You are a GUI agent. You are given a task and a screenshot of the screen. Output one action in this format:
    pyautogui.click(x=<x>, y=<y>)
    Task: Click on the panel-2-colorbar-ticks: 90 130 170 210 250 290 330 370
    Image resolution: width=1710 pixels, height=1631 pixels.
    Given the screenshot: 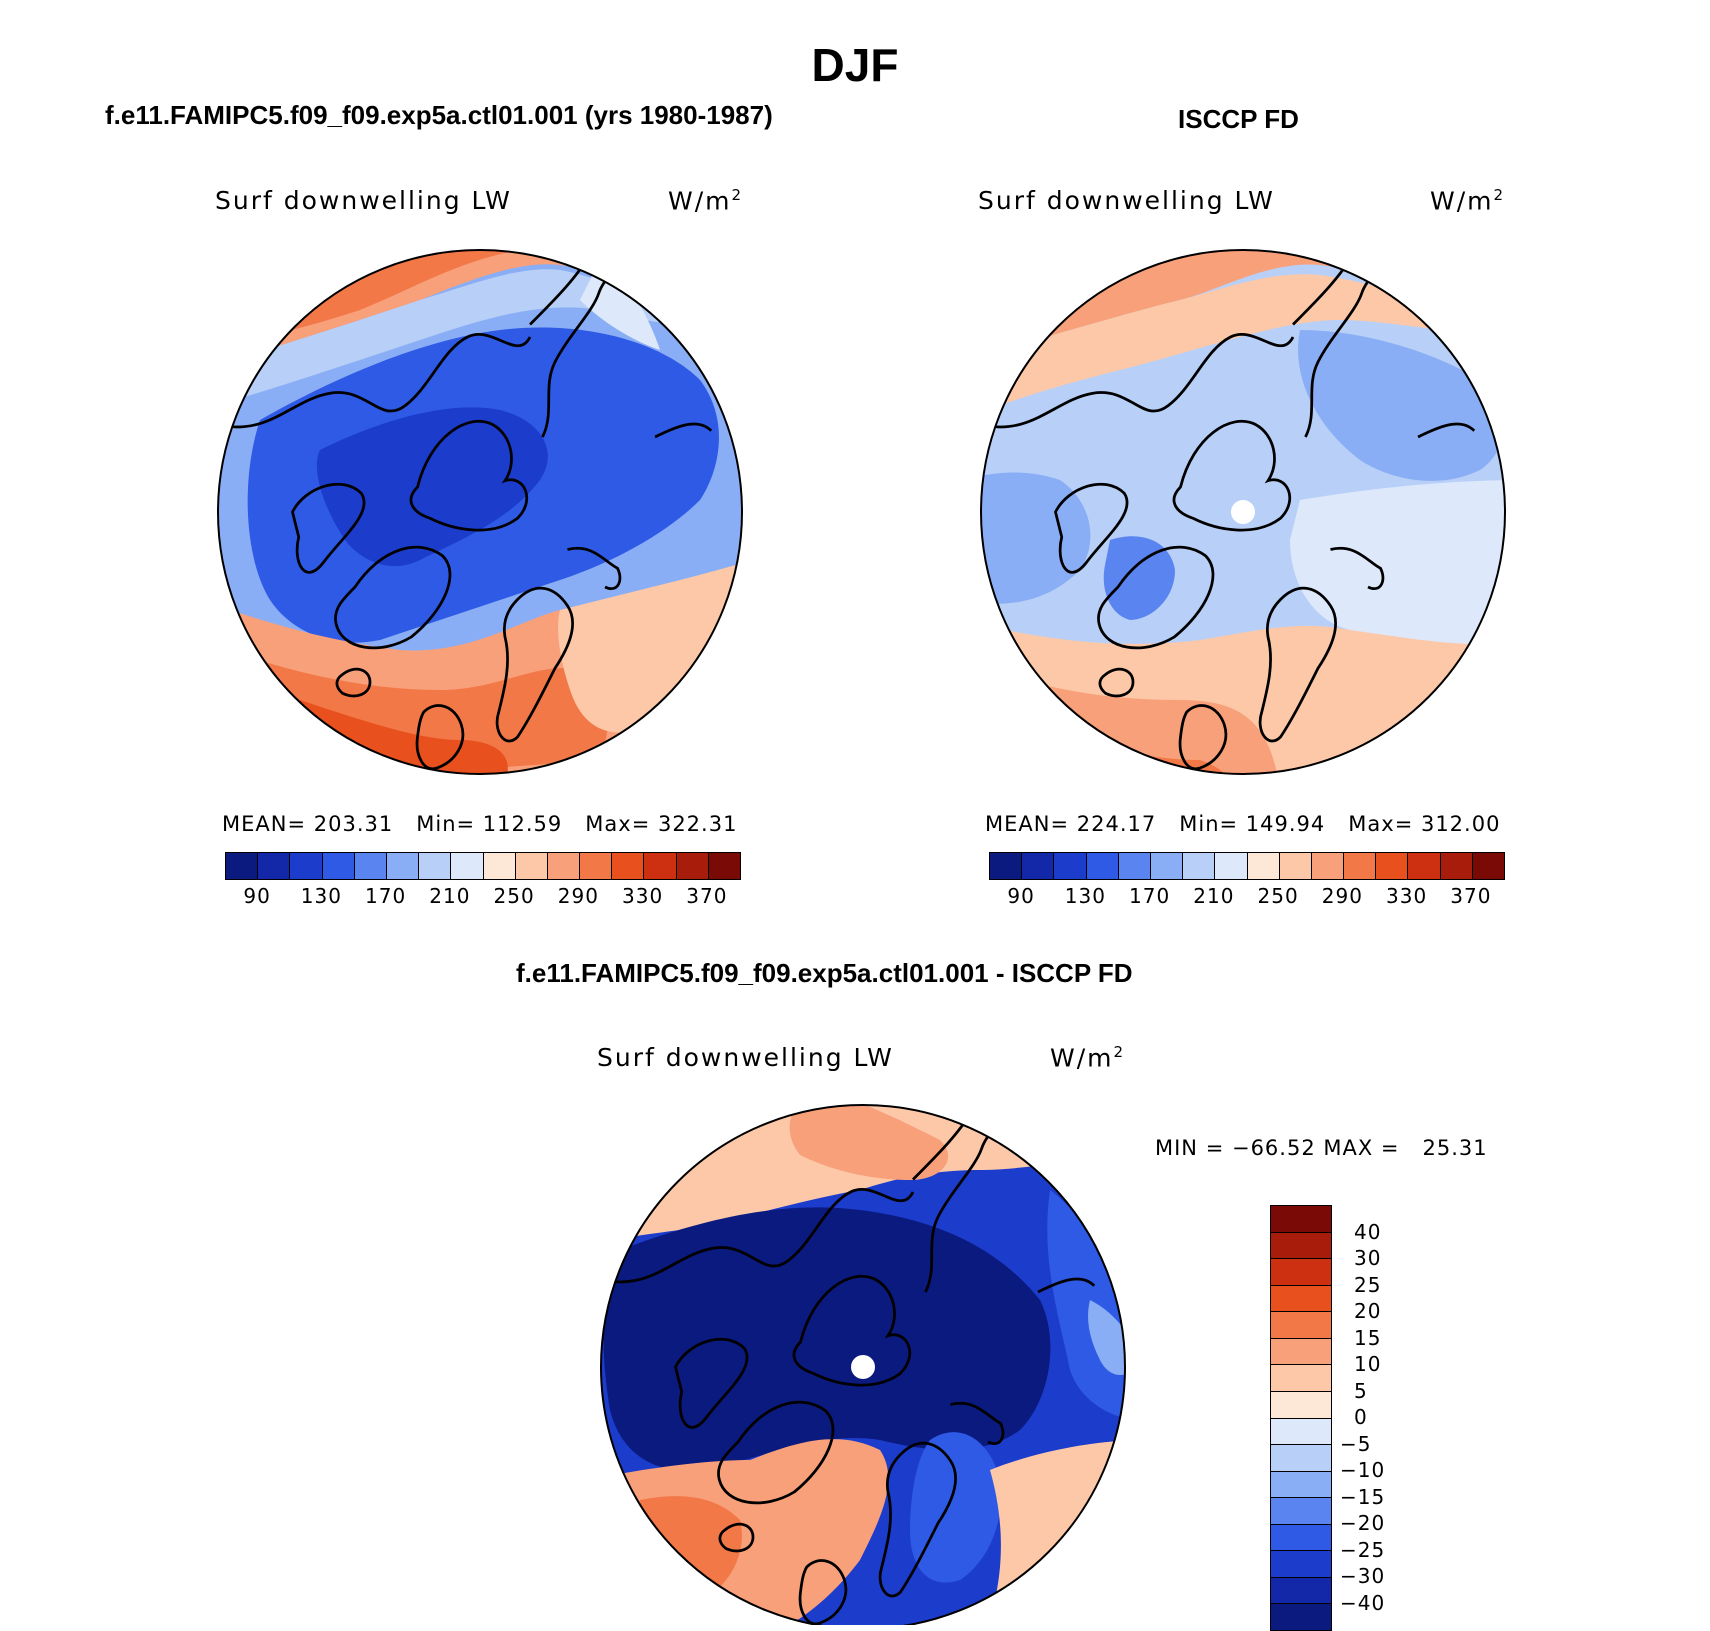 What is the action you would take?
    pyautogui.click(x=1246, y=897)
    